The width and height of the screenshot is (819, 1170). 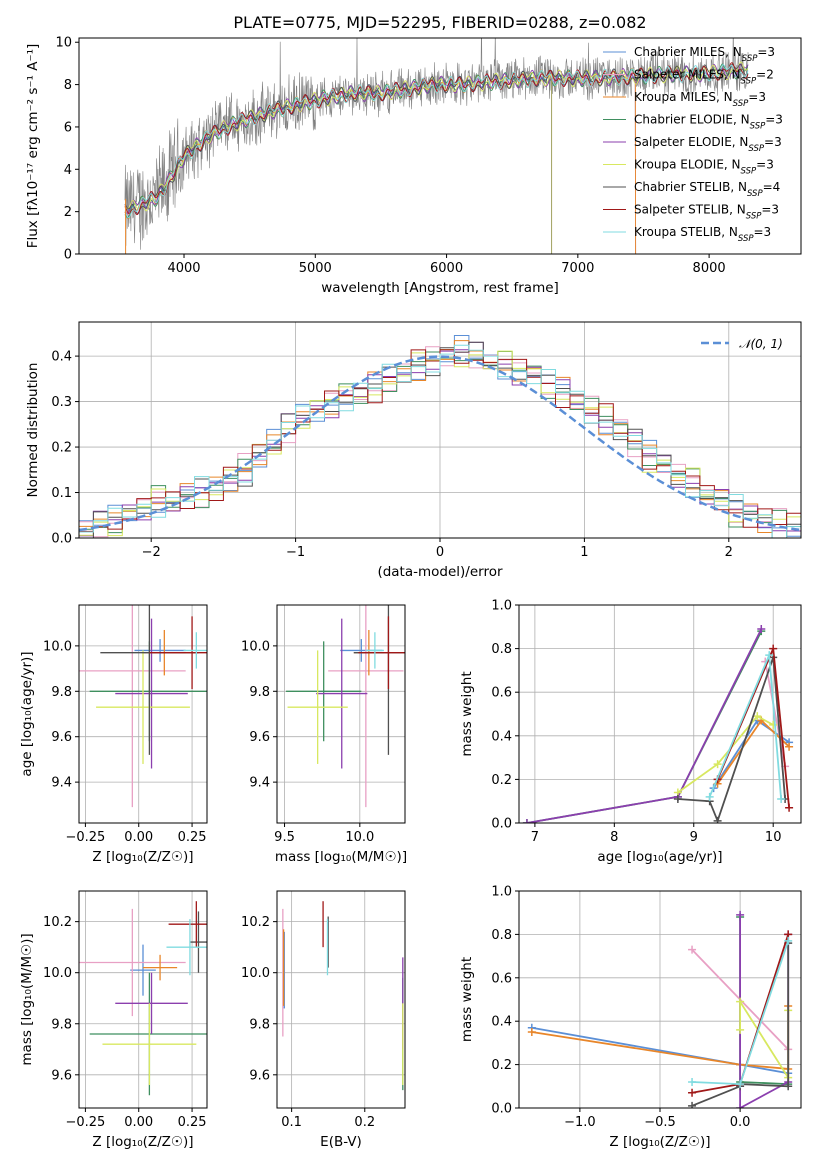 I want to click on y-tick-label: 9.6, so click(x=61, y=737).